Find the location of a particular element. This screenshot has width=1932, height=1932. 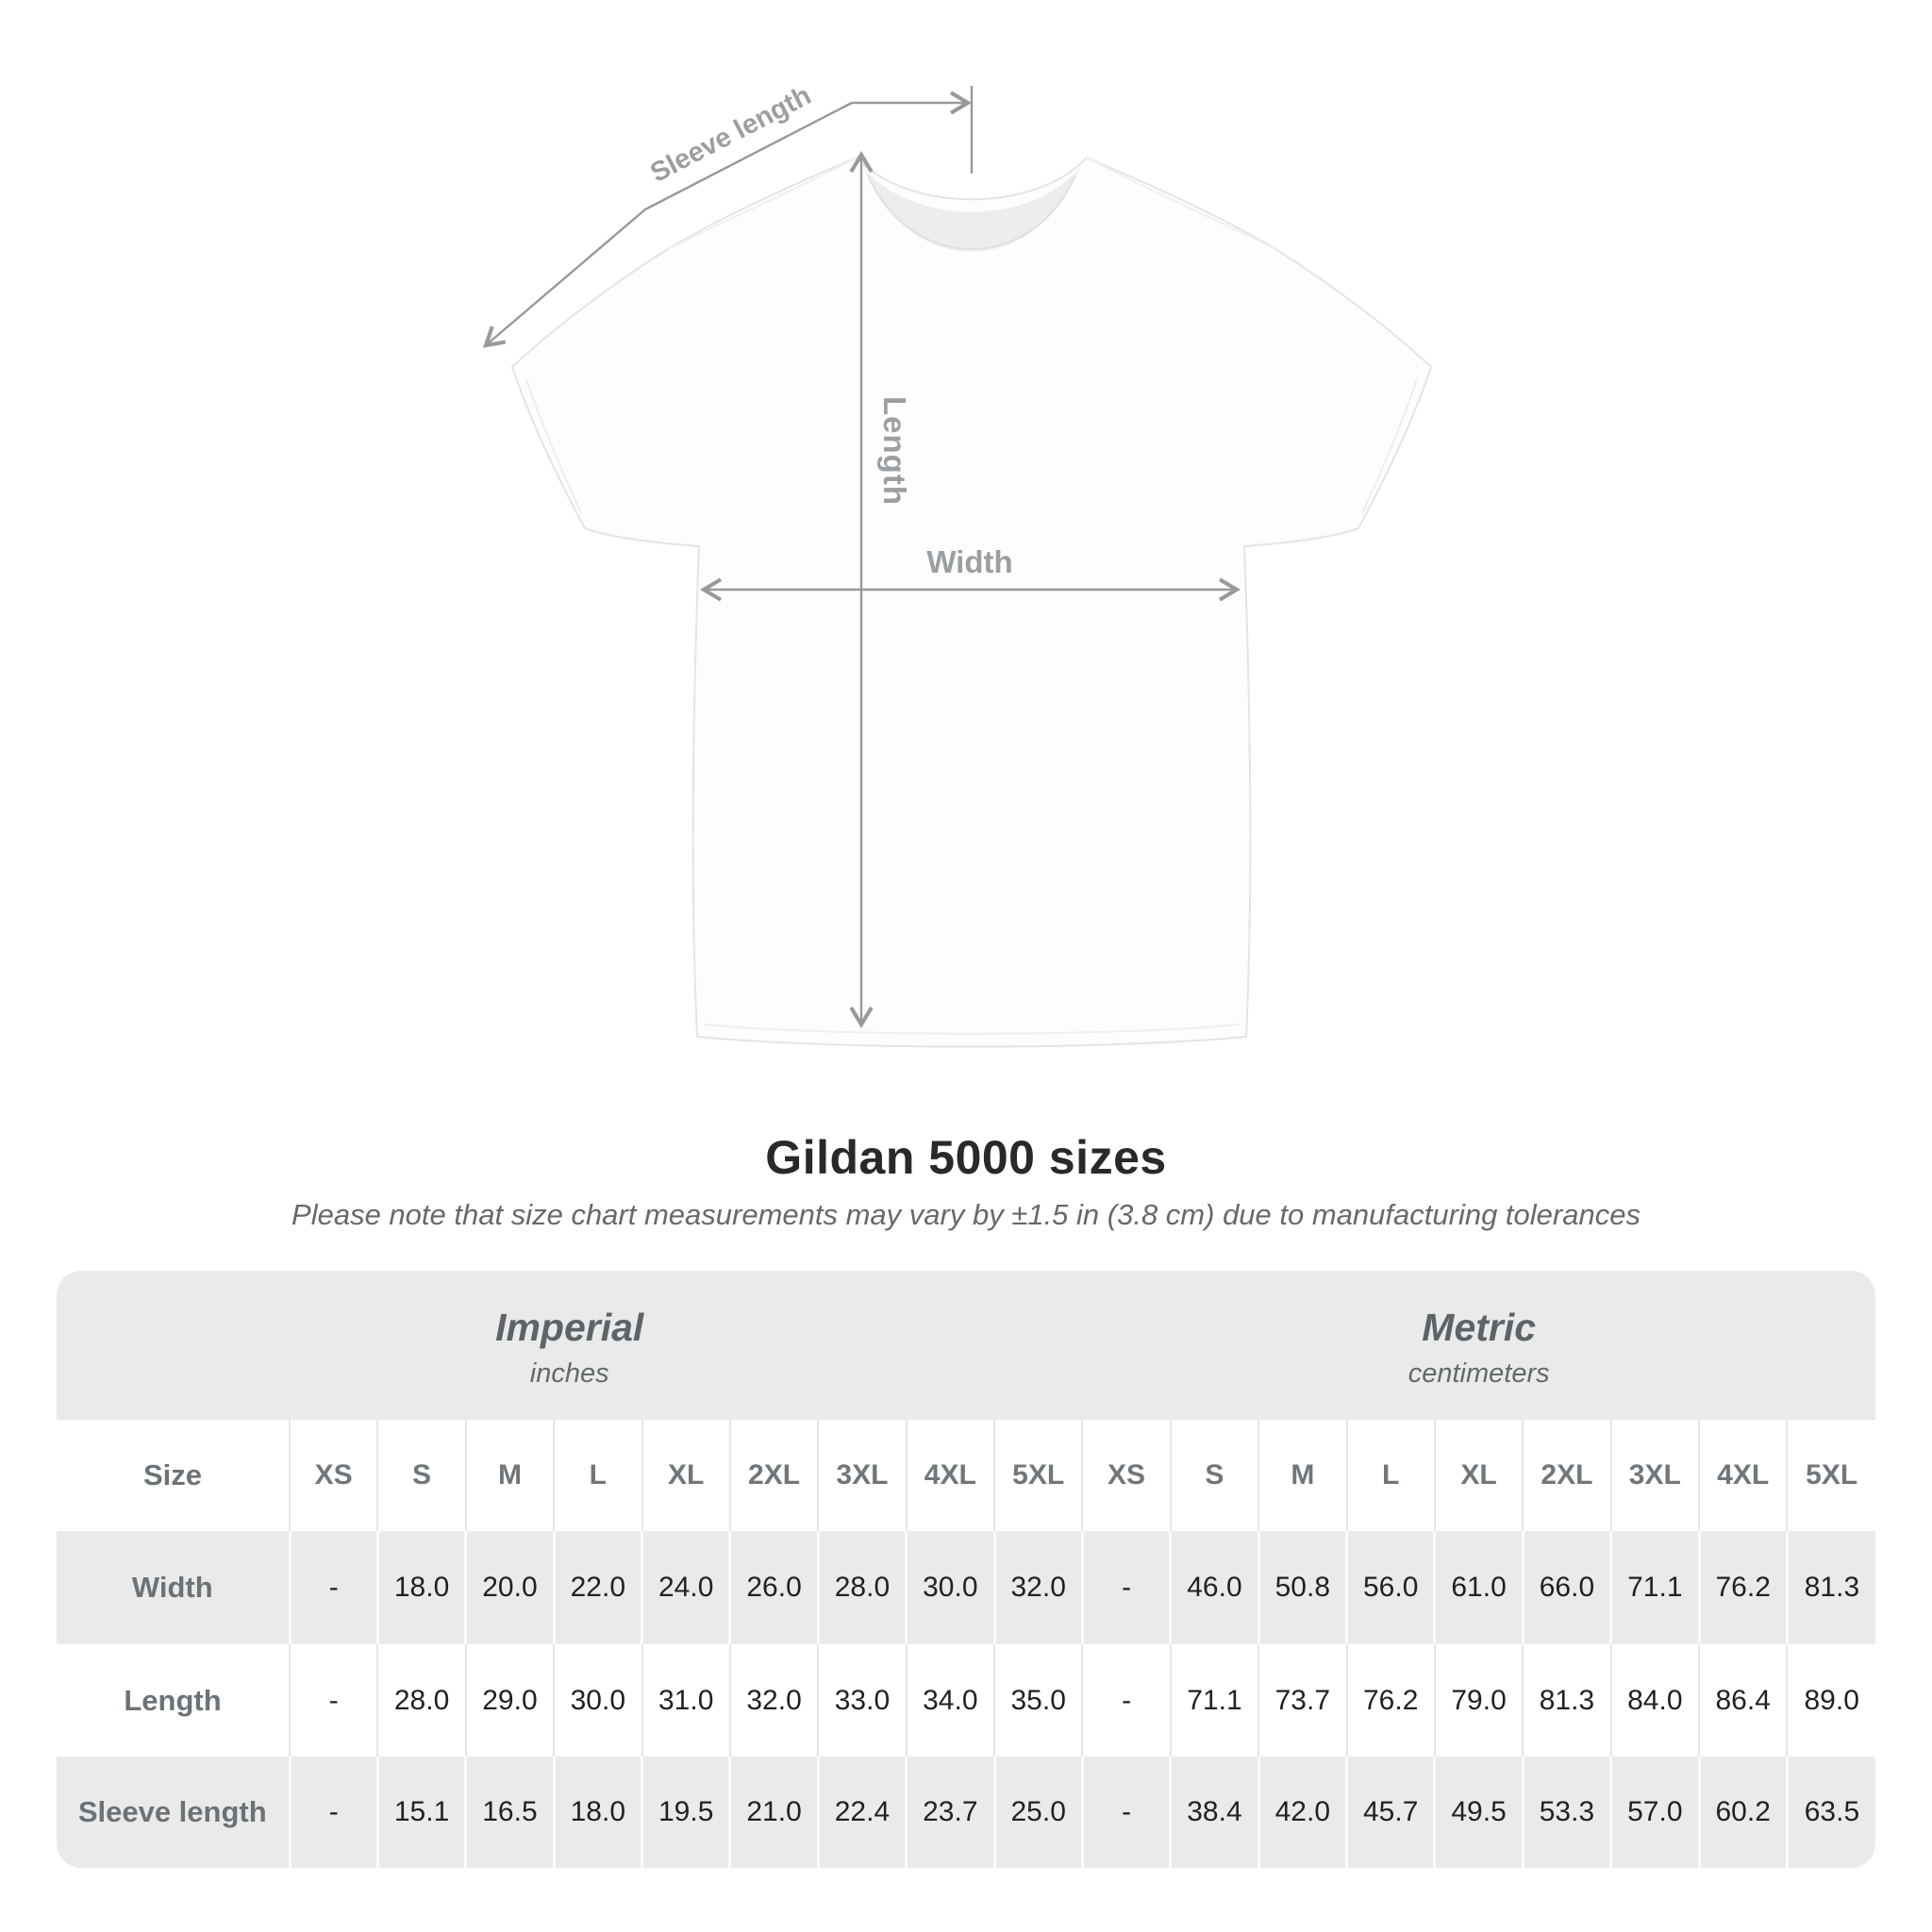

measurement-value: 22.0 is located at coordinates (597, 1588).